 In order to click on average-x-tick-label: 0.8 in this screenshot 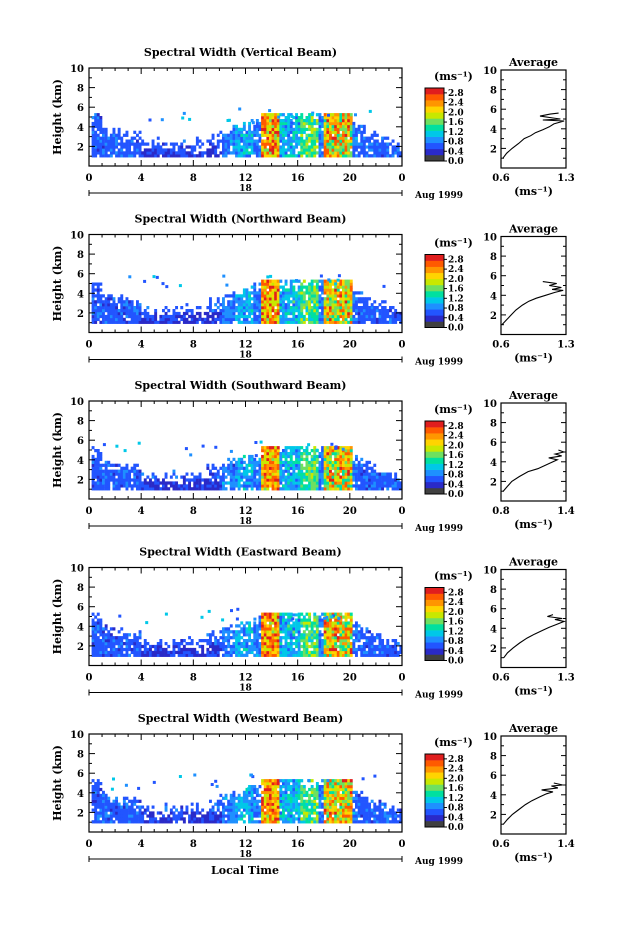, I will do `click(500, 511)`.